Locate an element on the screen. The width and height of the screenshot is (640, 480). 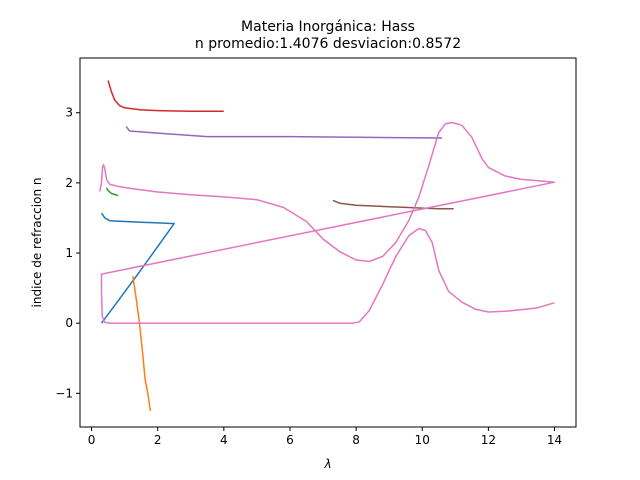
y-tick-label: −1 is located at coordinates (64, 393).